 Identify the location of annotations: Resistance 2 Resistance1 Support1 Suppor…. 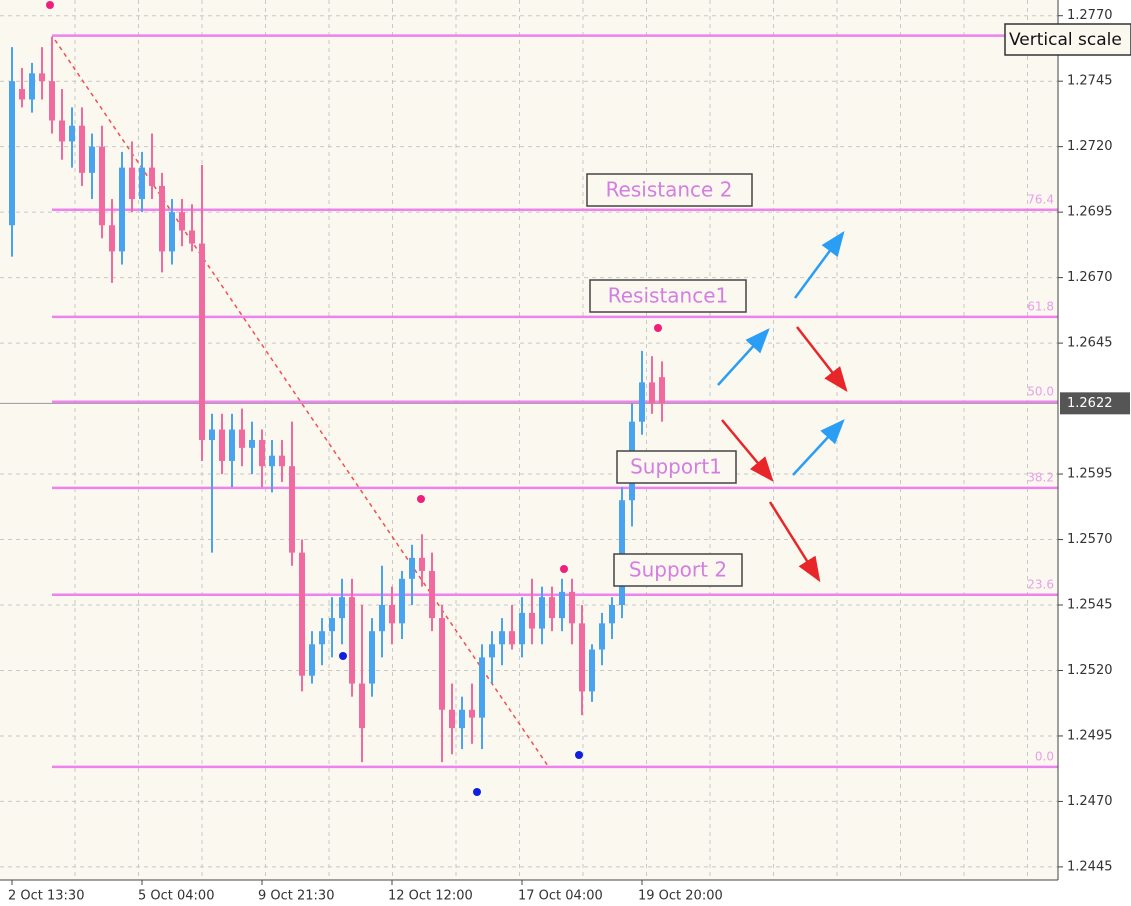
(669, 380).